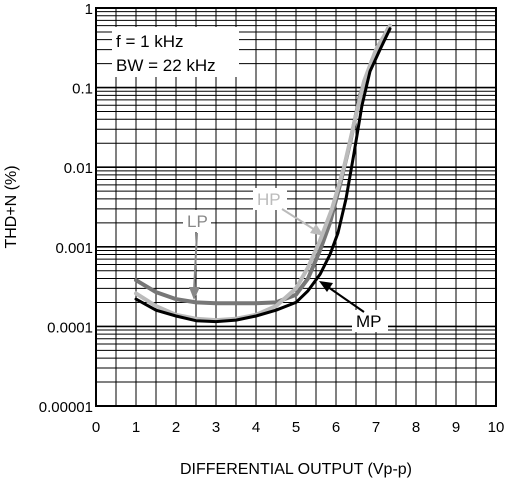 The height and width of the screenshot is (481, 505). Describe the element at coordinates (96, 427) in the screenshot. I see `x-tick-label: 0` at that location.